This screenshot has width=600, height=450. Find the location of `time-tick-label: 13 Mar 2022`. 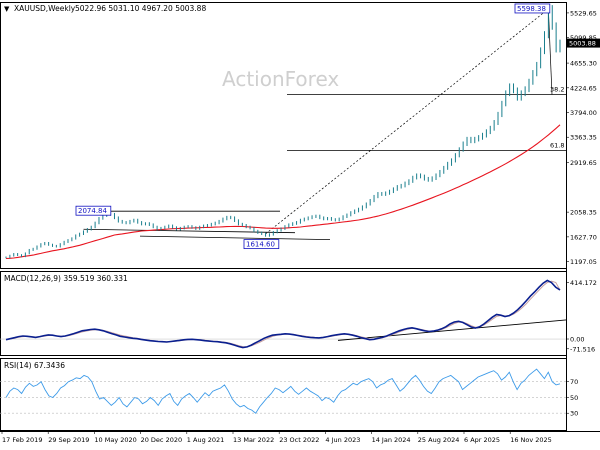

time-tick-label: 13 Mar 2022 is located at coordinates (253, 440).